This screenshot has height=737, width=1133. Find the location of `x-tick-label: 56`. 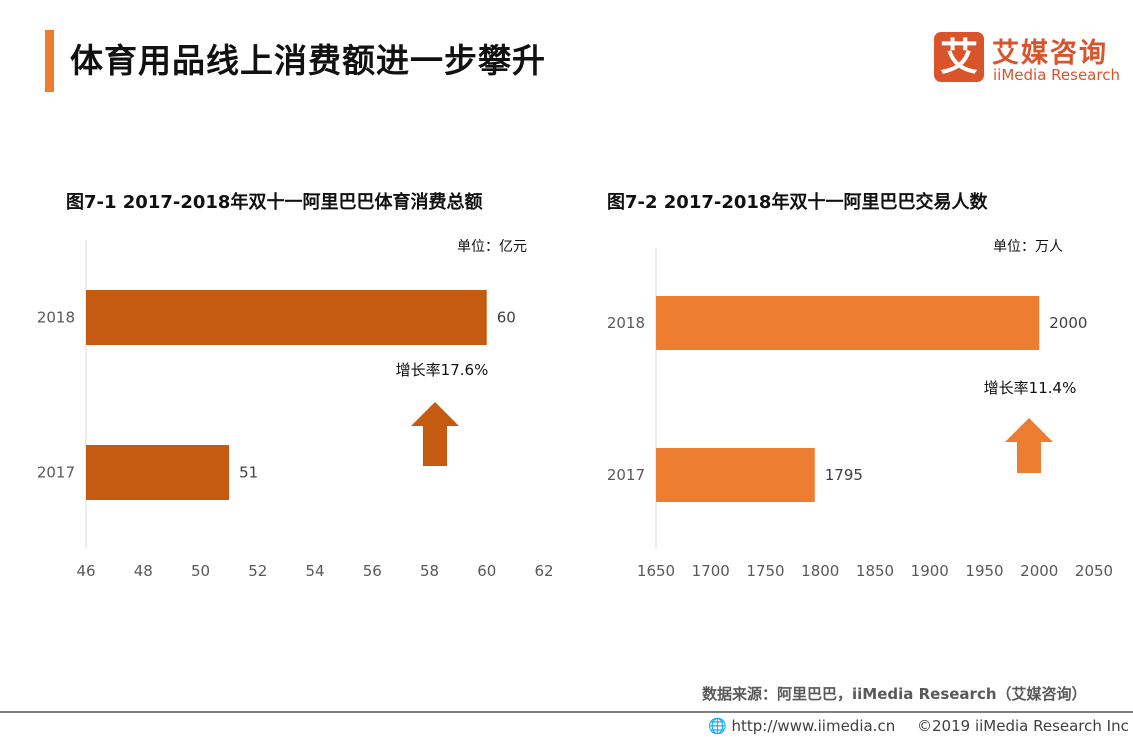

x-tick-label: 56 is located at coordinates (372, 571).